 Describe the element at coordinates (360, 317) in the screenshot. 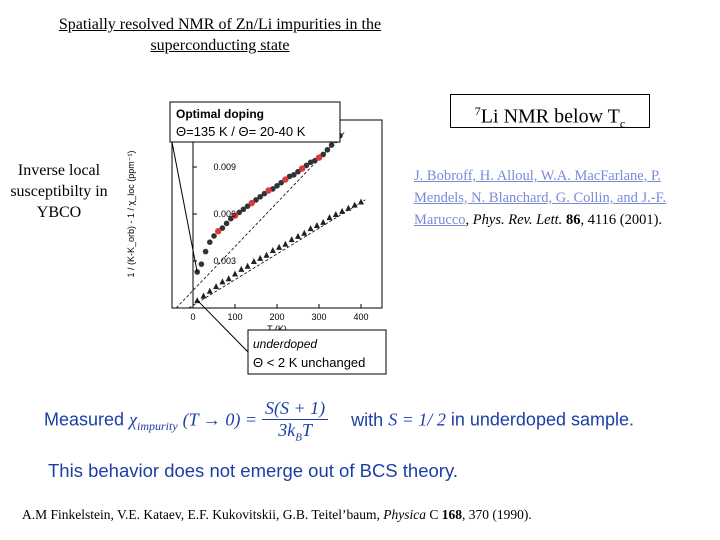

I see `x-tick-label: 400` at that location.